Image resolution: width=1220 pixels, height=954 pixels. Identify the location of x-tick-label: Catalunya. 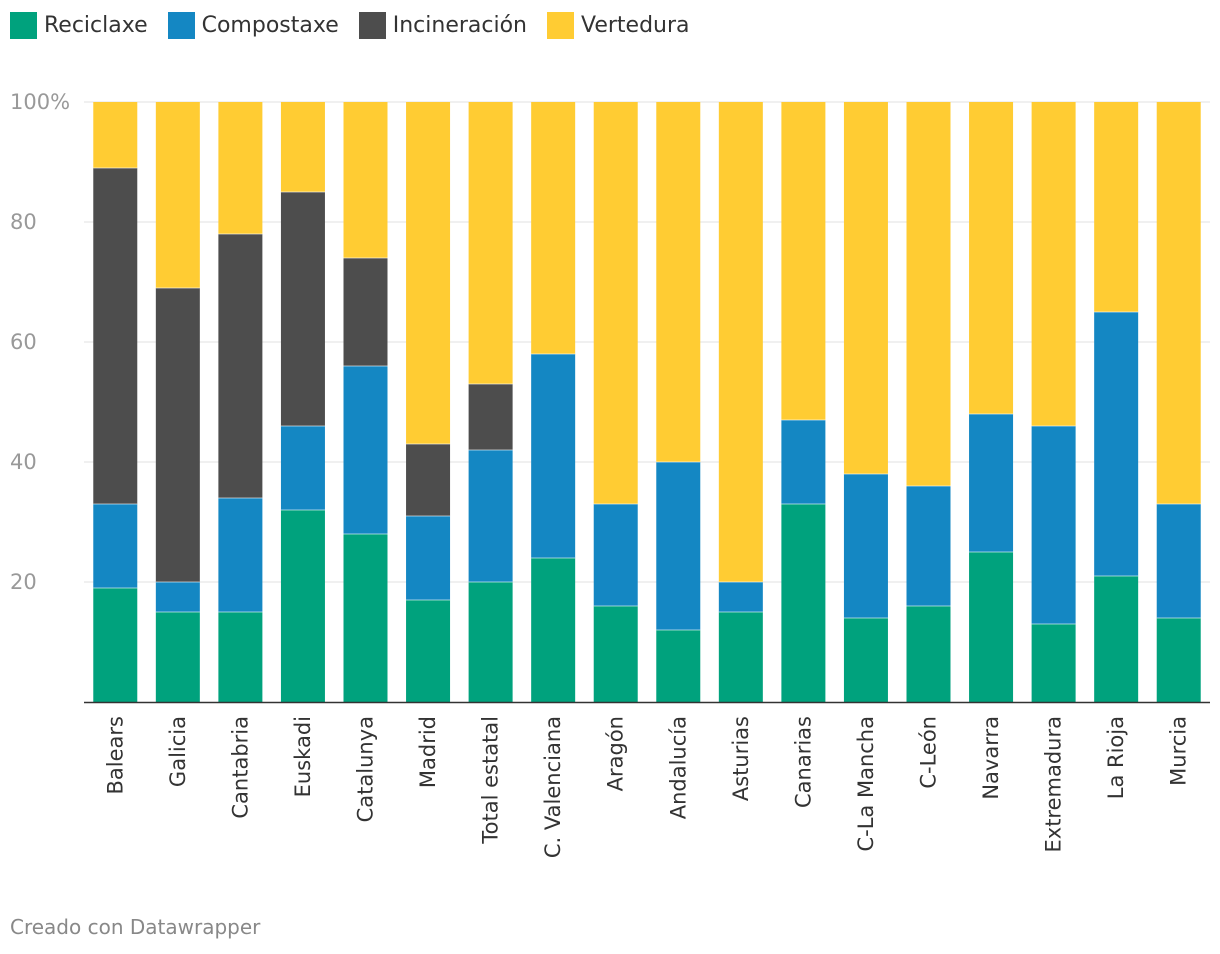
(366, 769).